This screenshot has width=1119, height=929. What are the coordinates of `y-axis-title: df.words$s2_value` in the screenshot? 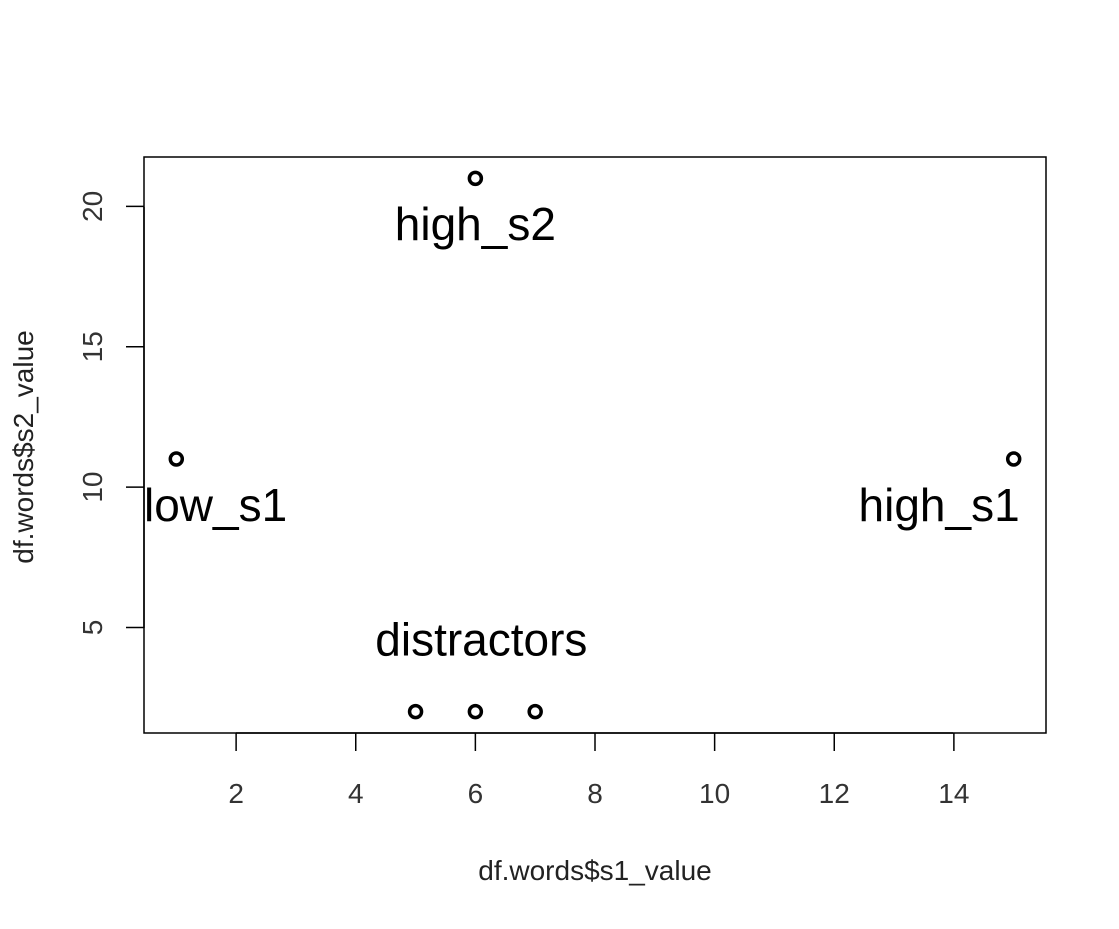 It's located at (23, 446).